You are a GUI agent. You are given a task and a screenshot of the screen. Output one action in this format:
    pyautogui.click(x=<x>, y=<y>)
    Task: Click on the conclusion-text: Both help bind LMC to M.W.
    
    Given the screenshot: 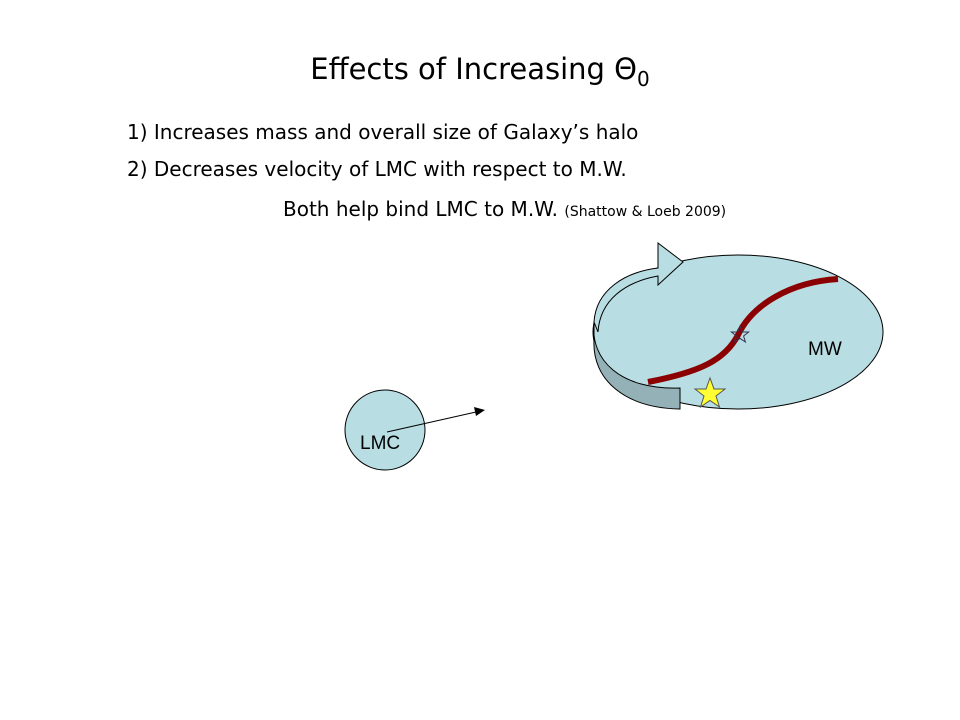 What is the action you would take?
    pyautogui.click(x=421, y=209)
    